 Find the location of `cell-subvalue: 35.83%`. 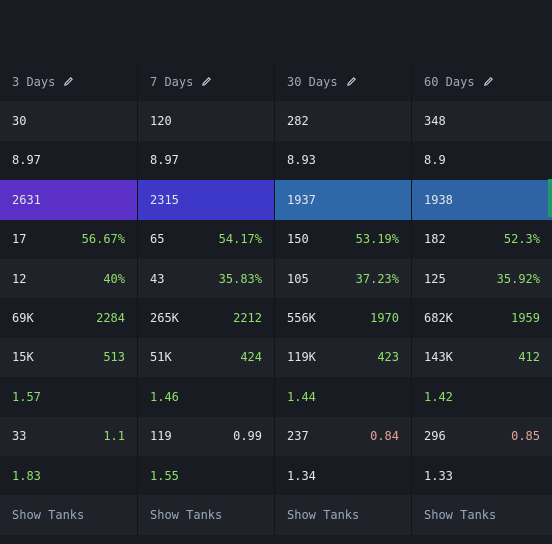

cell-subvalue: 35.83% is located at coordinates (240, 278).